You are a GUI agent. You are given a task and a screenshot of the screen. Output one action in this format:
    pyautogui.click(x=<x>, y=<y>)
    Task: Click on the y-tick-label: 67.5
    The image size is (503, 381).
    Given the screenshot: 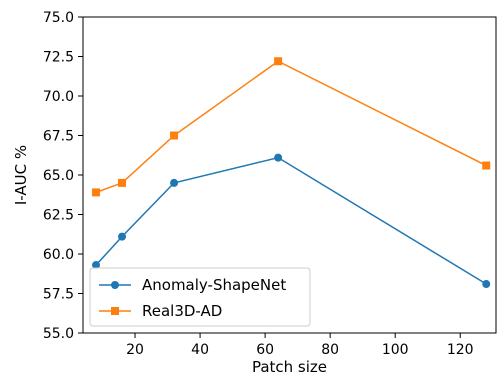 What is the action you would take?
    pyautogui.click(x=58, y=137)
    